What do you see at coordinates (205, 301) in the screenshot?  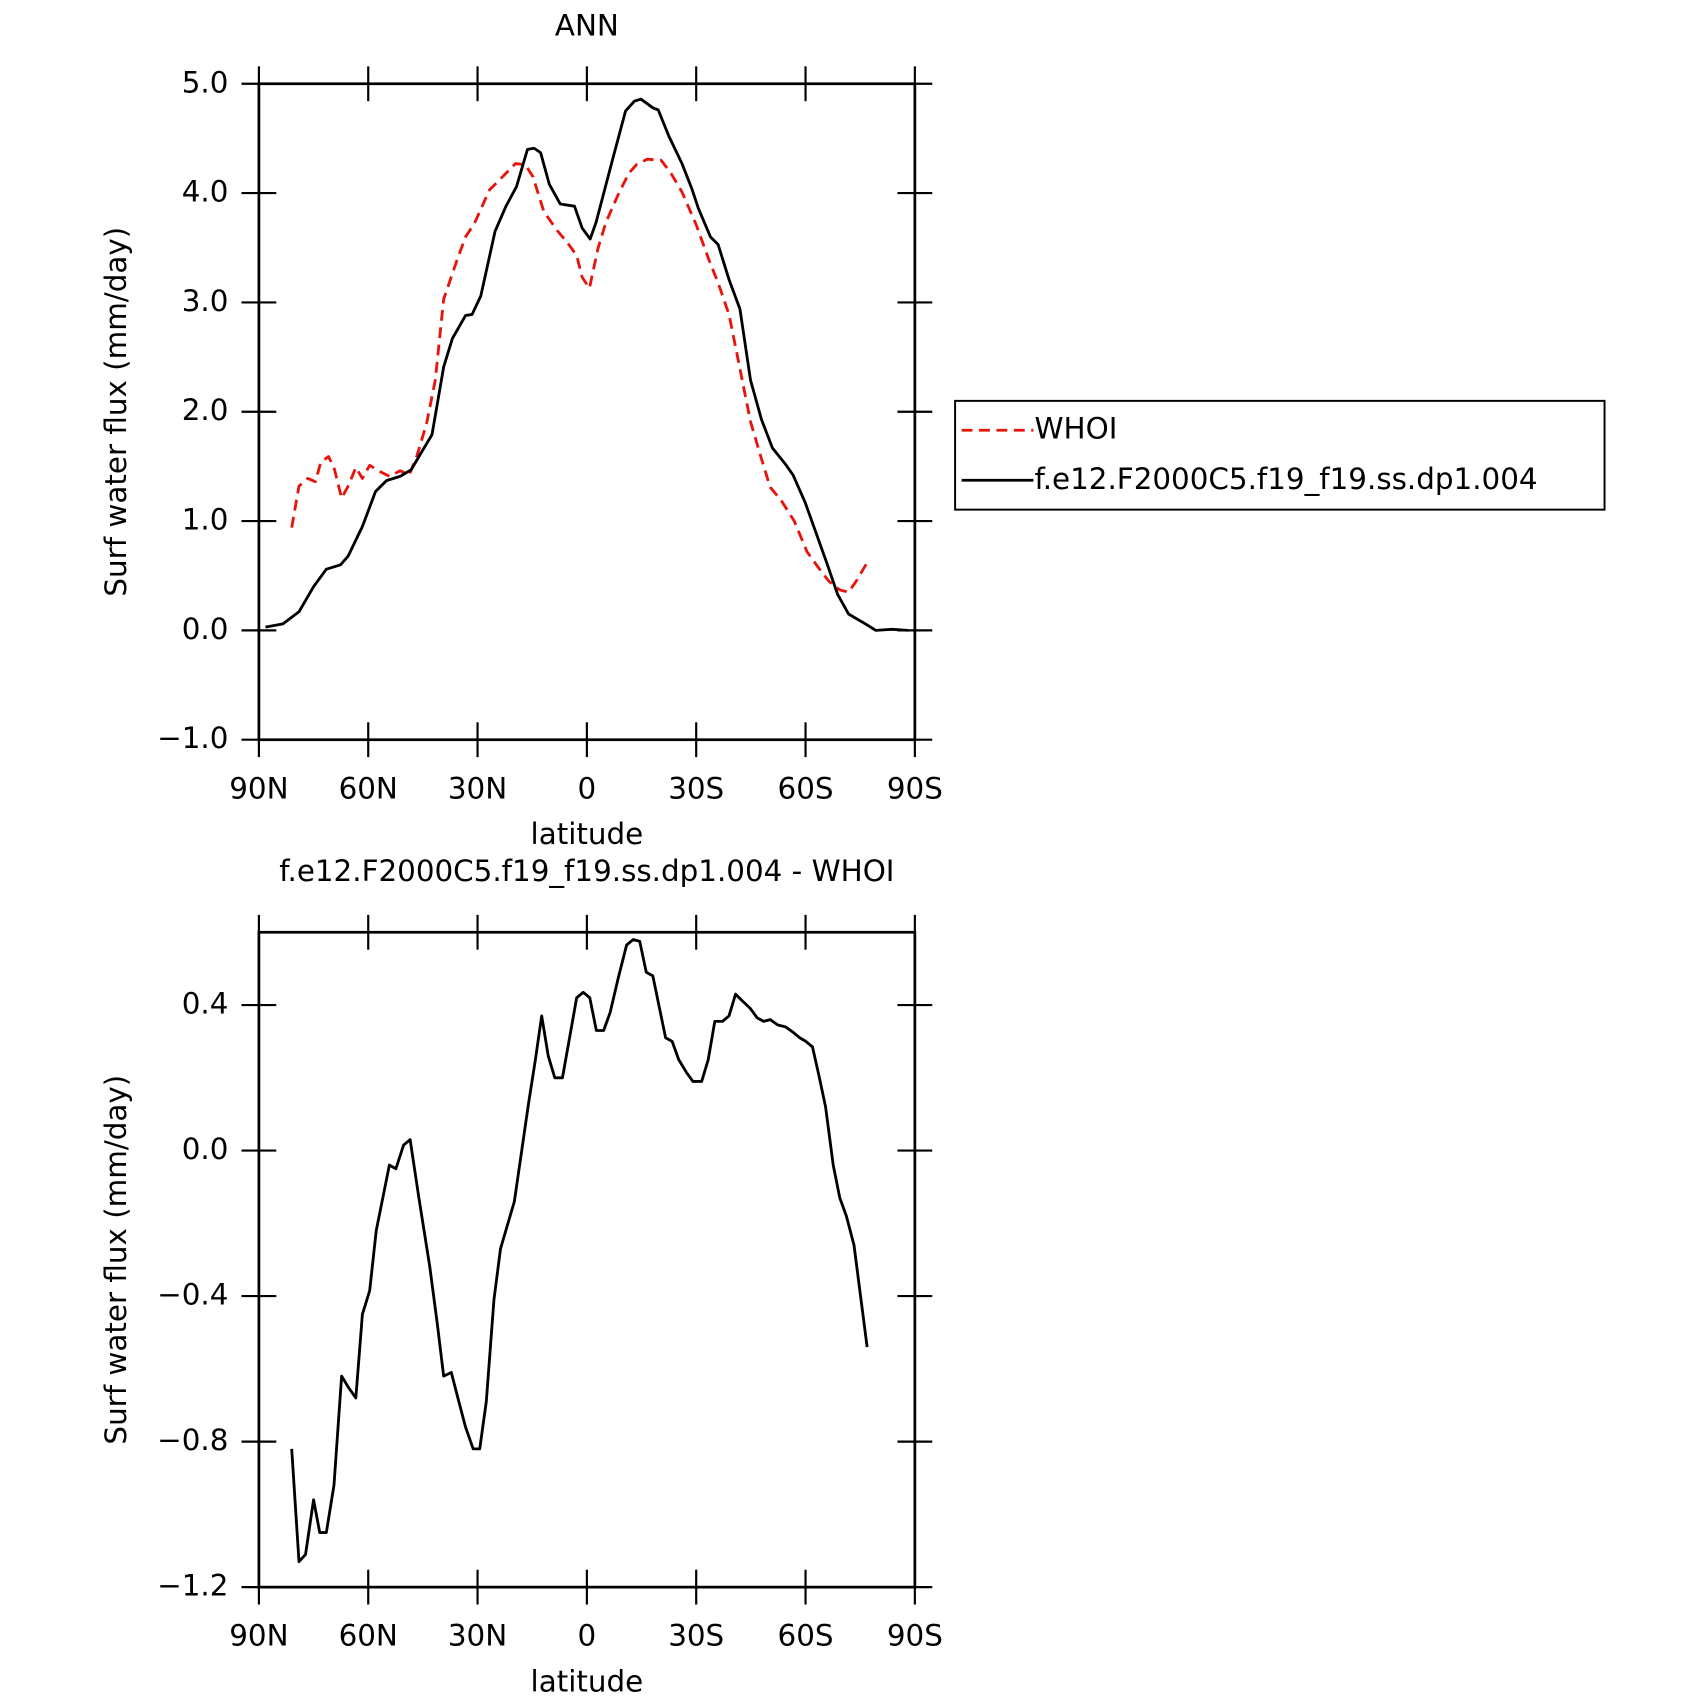 I see `y-tick-label: 3.0` at bounding box center [205, 301].